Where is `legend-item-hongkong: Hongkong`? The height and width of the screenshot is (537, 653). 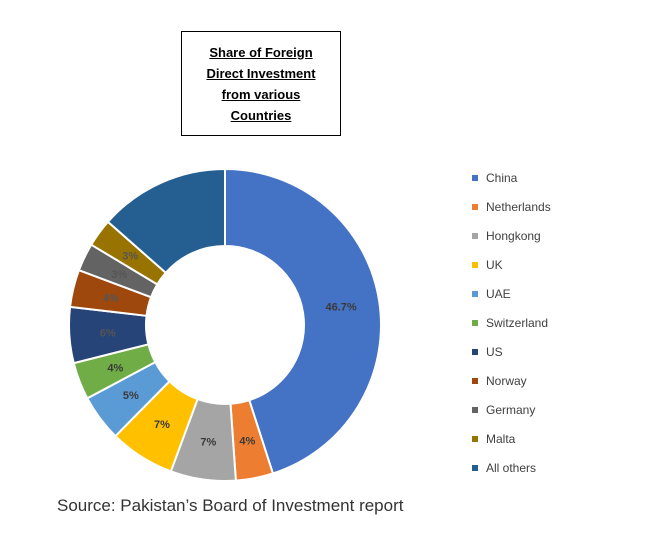 legend-item-hongkong: Hongkong is located at coordinates (511, 235).